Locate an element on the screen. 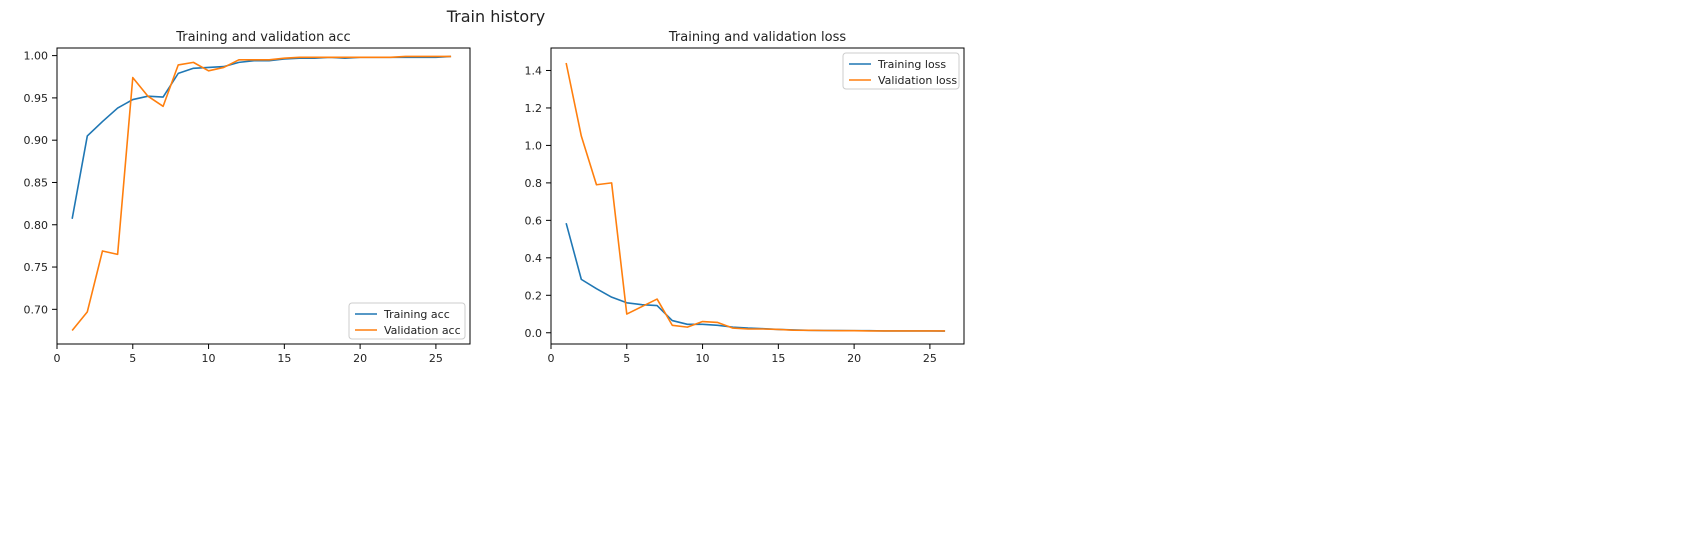  legend-label: Training acc is located at coordinates (416, 314).